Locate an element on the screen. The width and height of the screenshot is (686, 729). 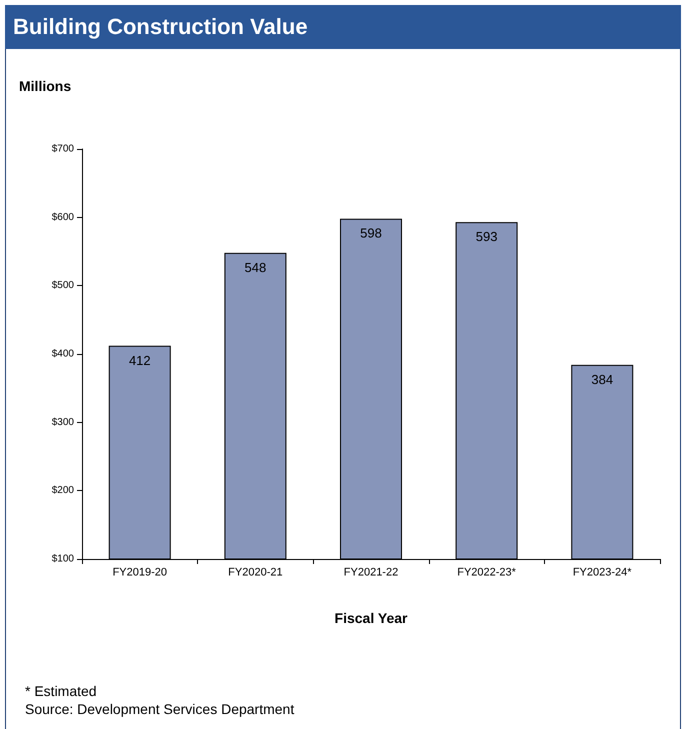
y-tick-label: $500 is located at coordinates (63, 286).